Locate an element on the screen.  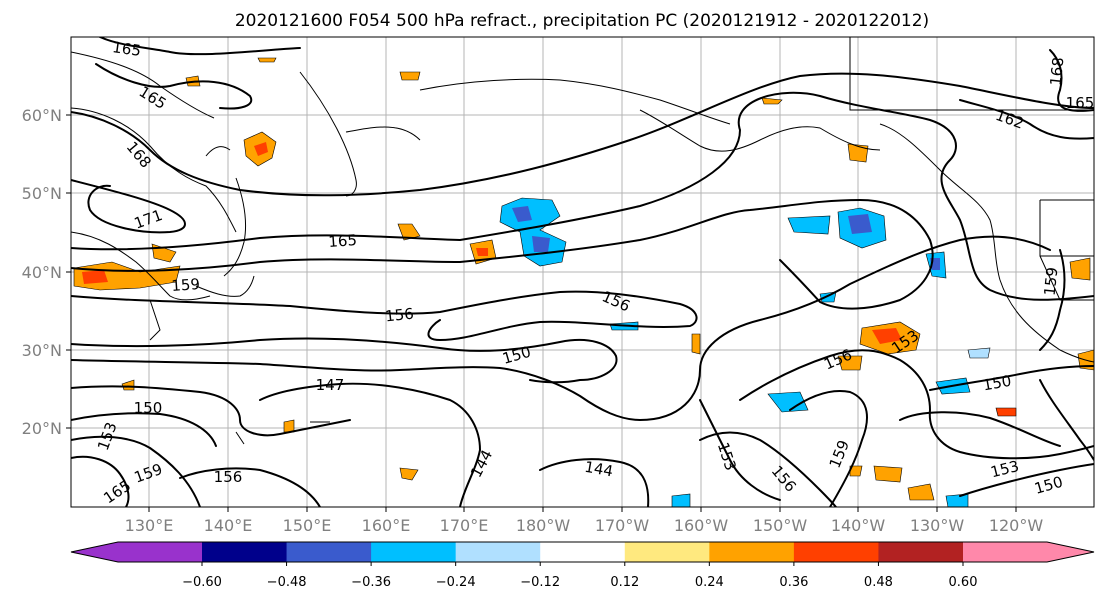
lon-label: 170°E is located at coordinates (464, 525).